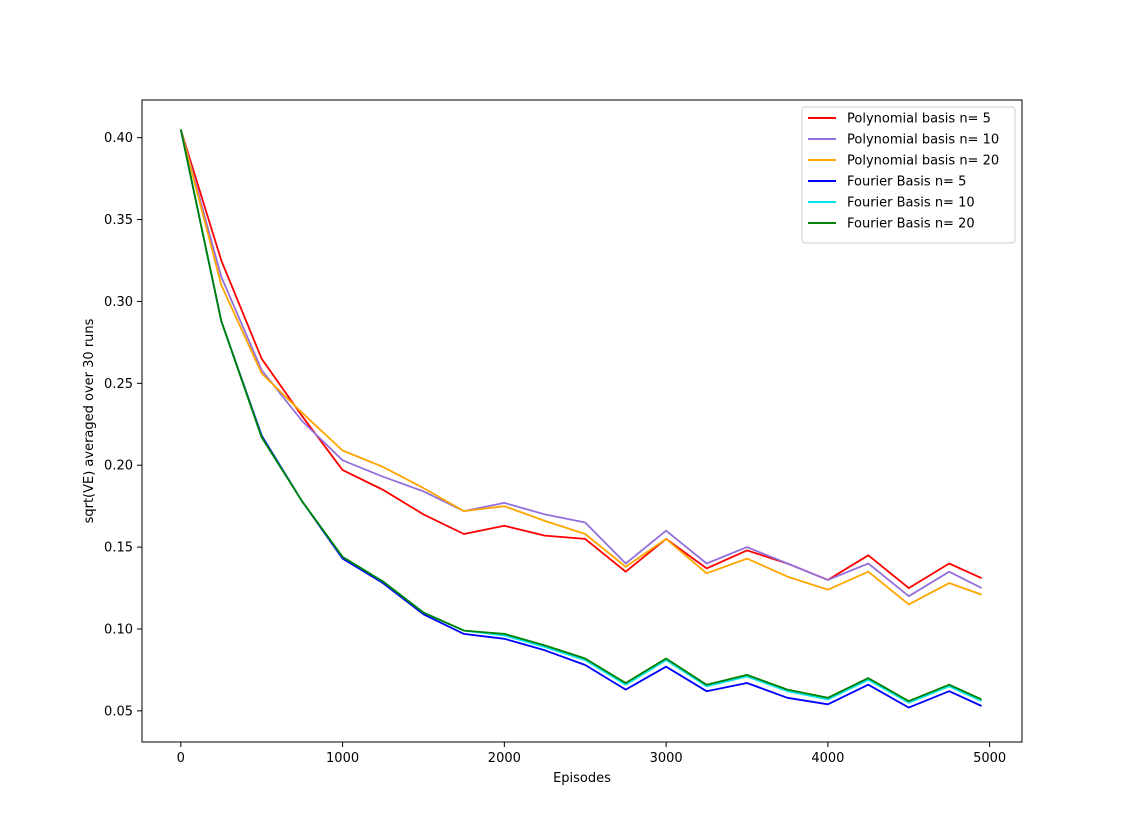  Describe the element at coordinates (118, 384) in the screenshot. I see `y-tick-label: 0.25` at that location.